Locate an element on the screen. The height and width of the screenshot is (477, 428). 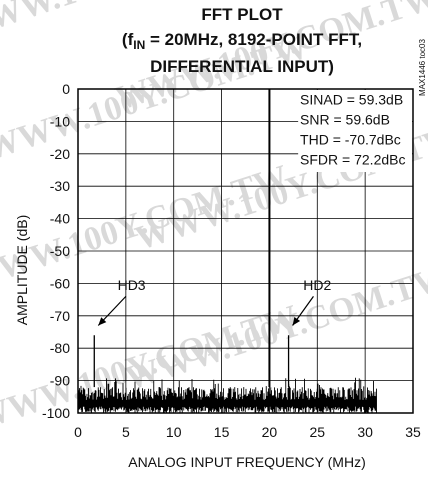
harmonic-annotations: HD3 HD2 is located at coordinates (214, 301).